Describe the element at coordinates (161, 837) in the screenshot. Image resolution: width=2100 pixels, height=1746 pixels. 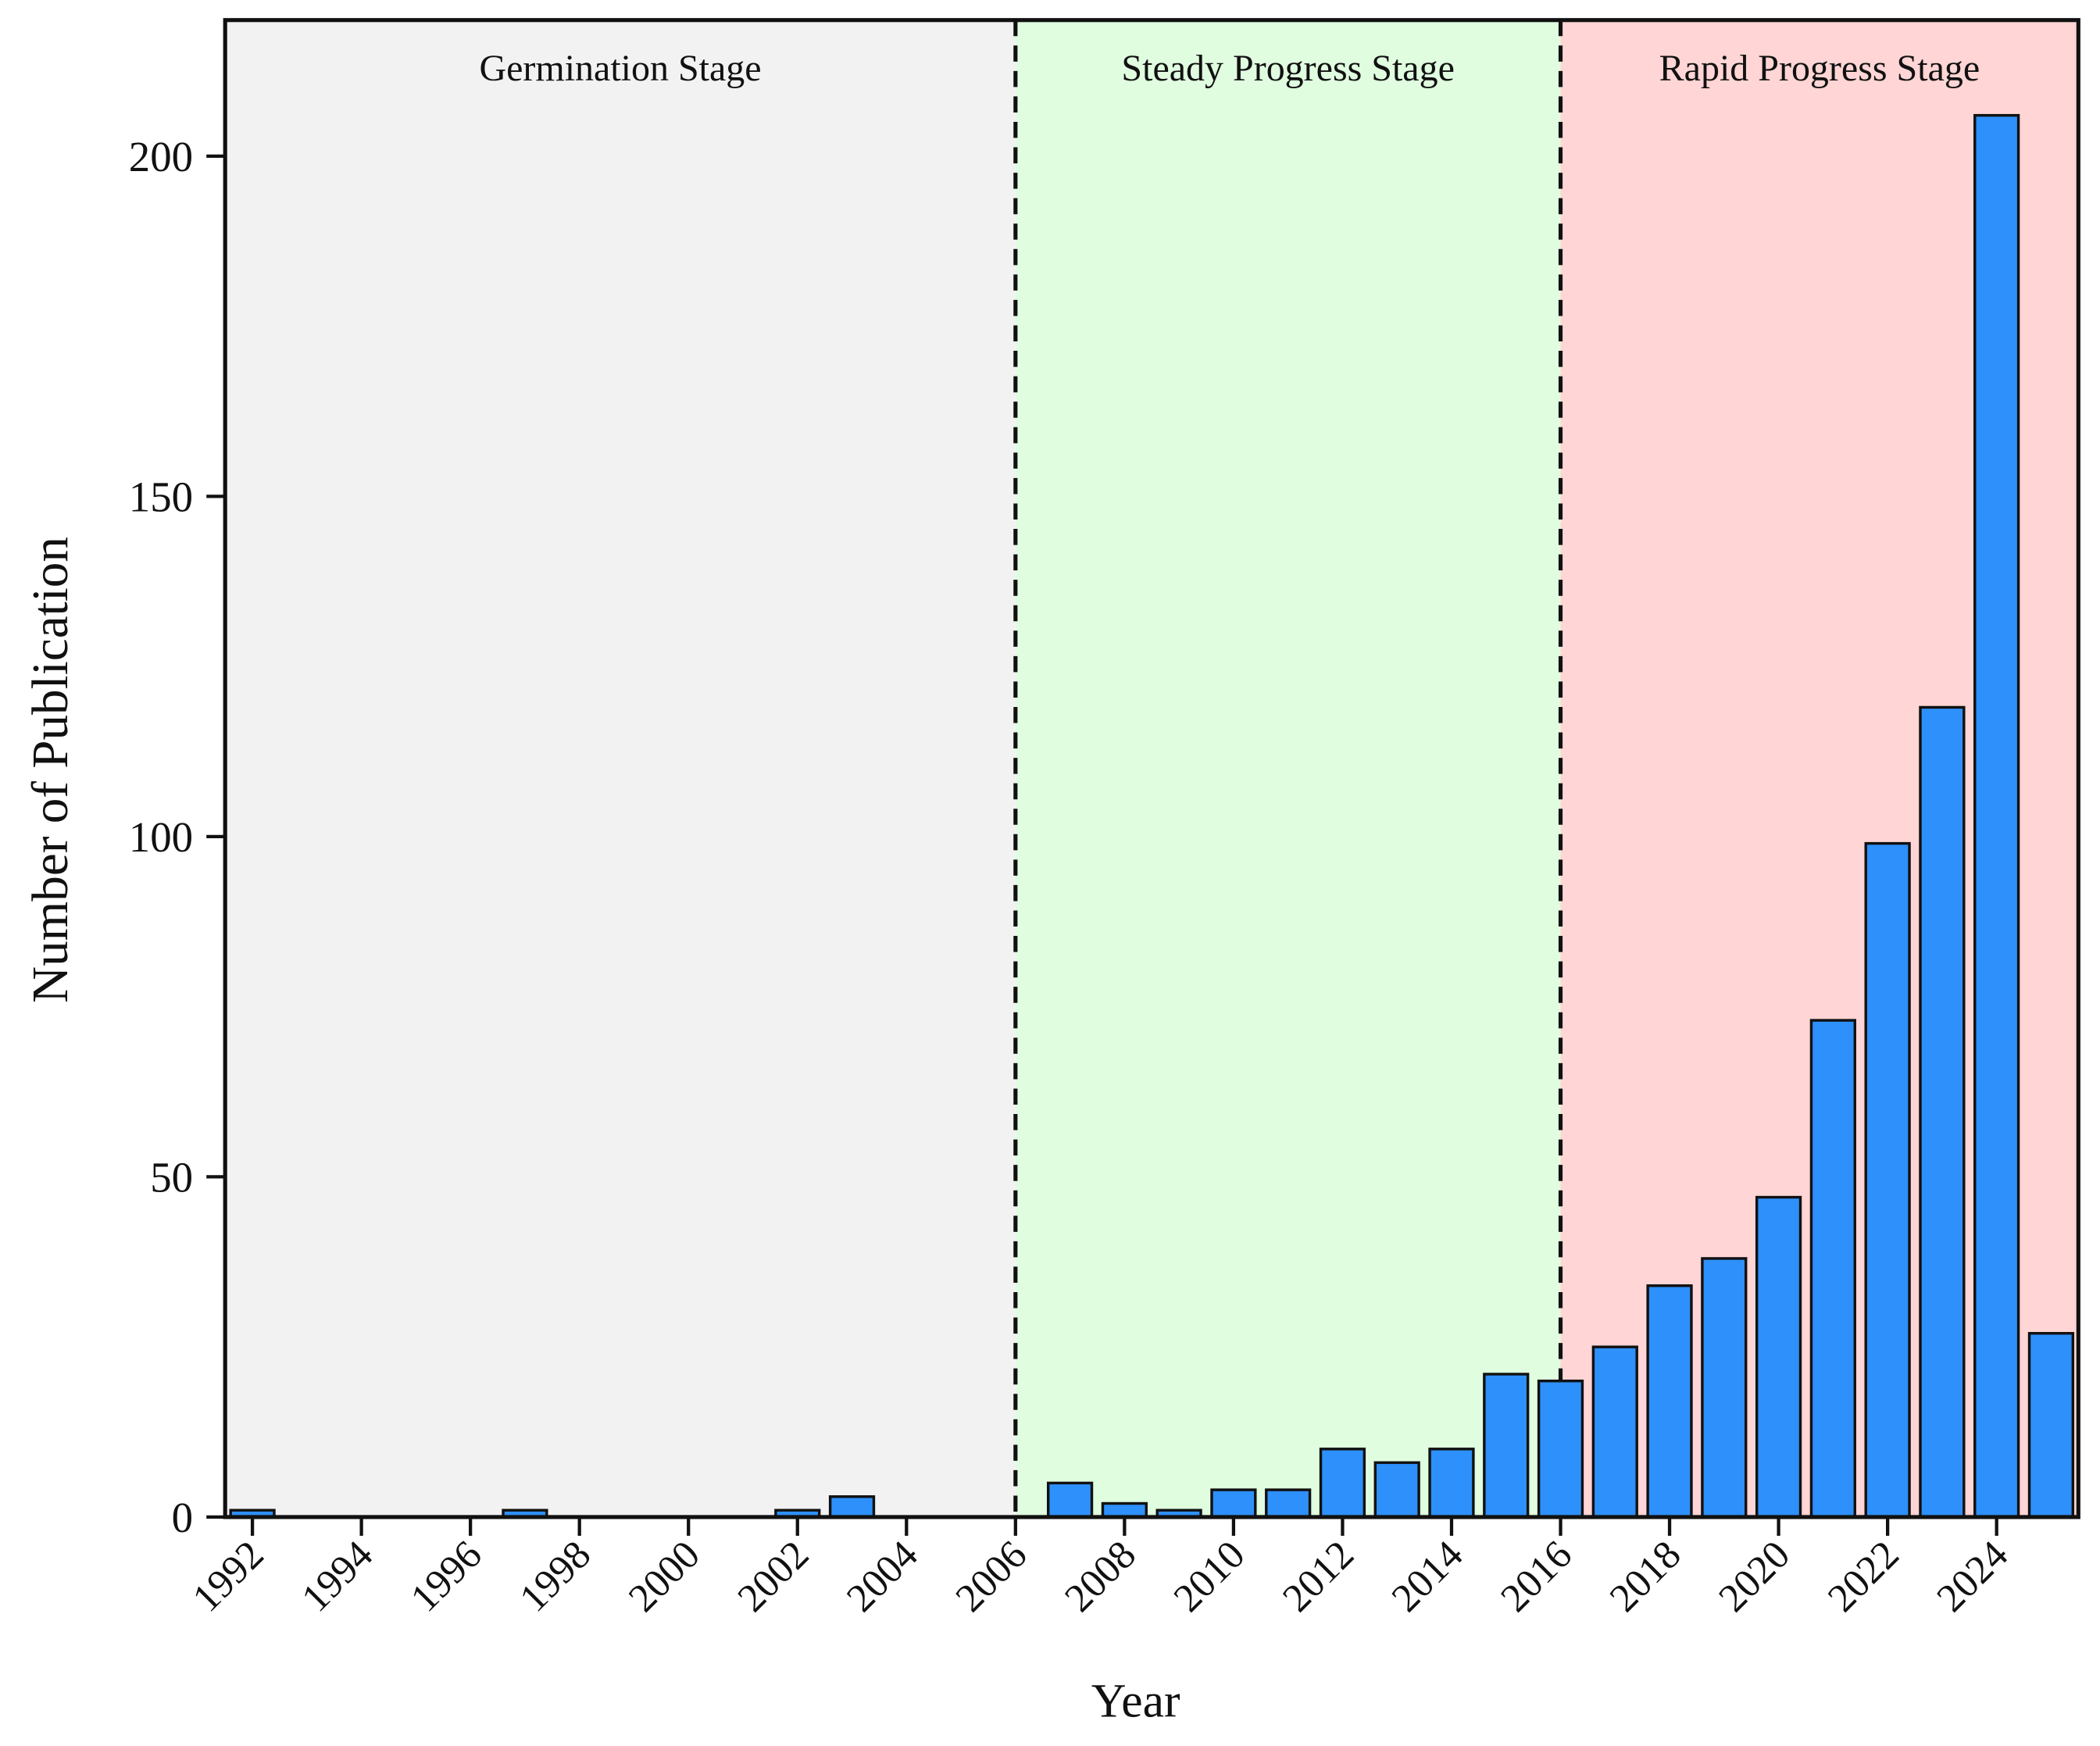
I see `y-tick-label: 100` at that location.